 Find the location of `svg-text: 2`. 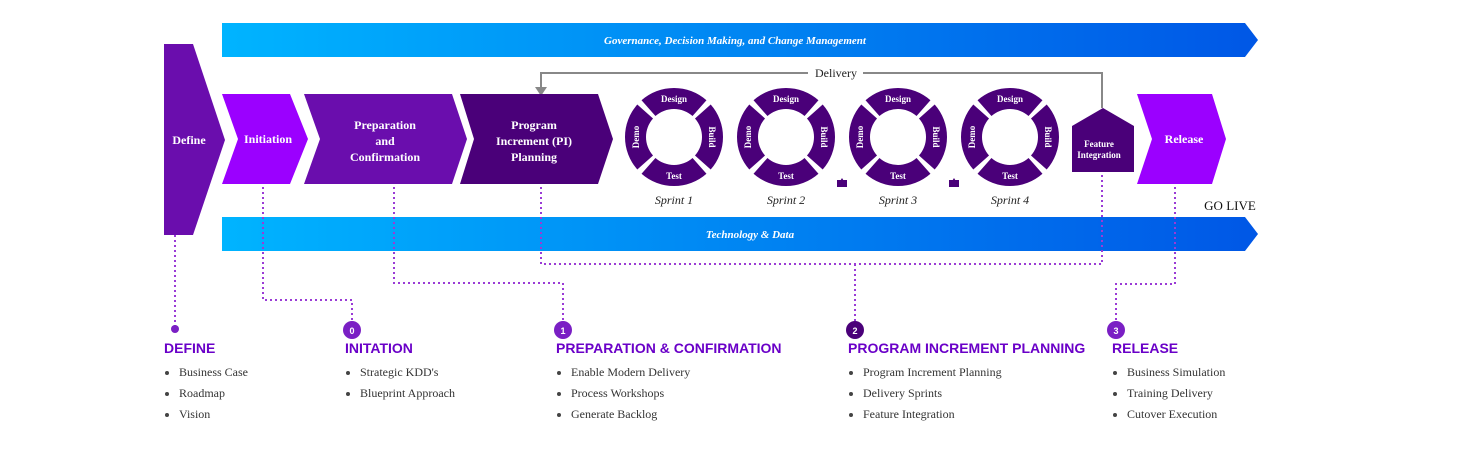

svg-text: 2 is located at coordinates (854, 331).